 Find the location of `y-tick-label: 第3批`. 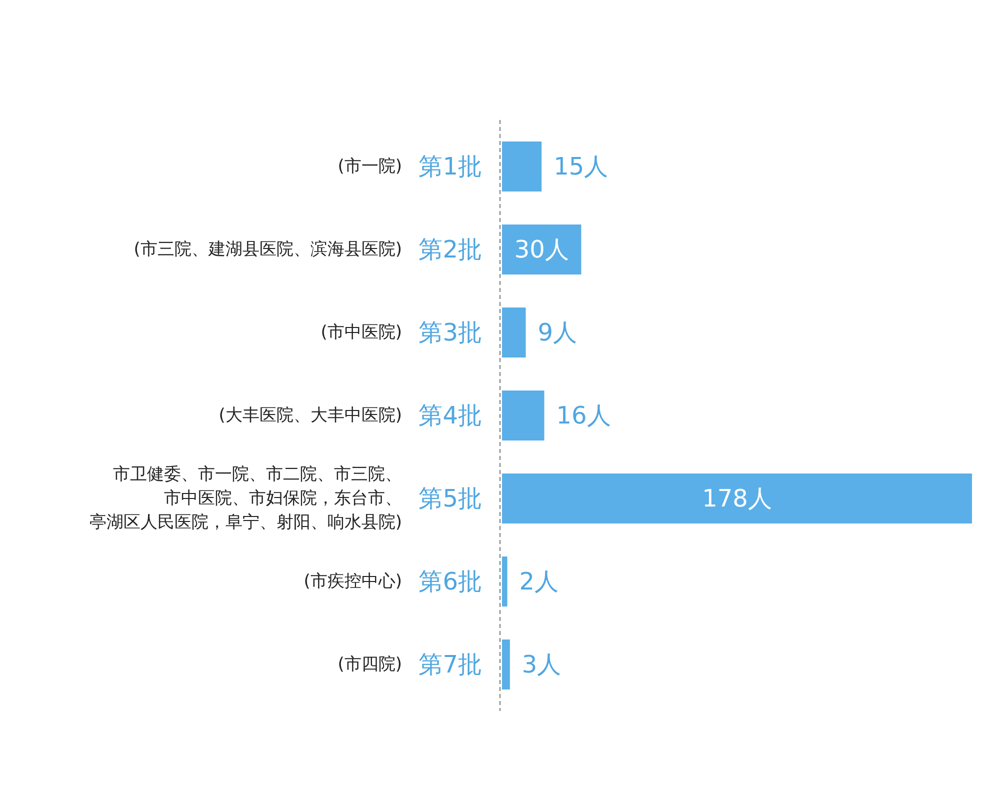

y-tick-label: 第3批 is located at coordinates (450, 332).